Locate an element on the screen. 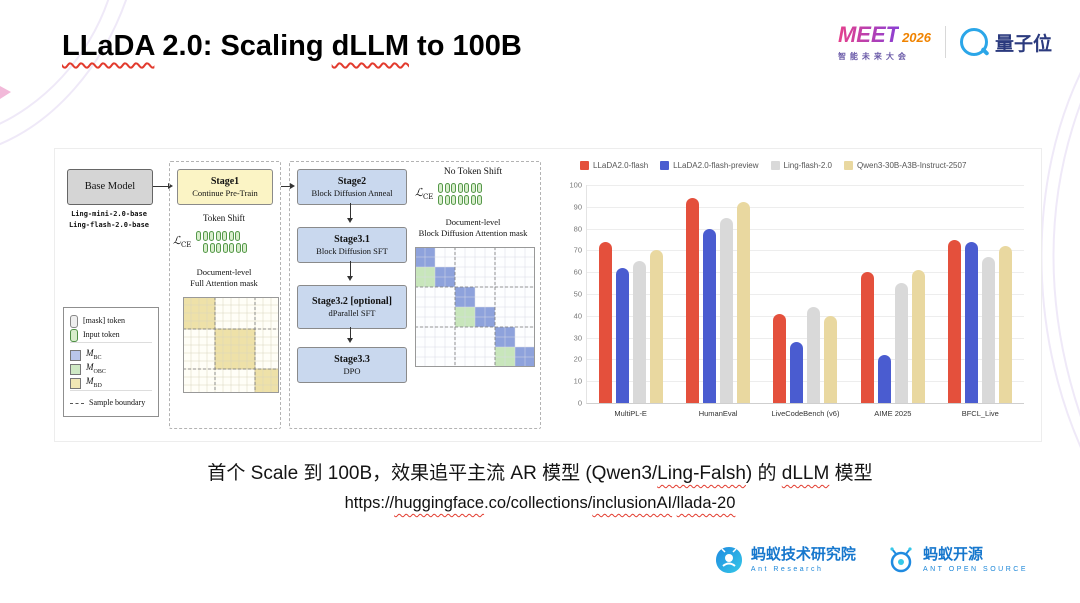  ant-open-source-cn: 蚂蚁开源 is located at coordinates (952, 555).